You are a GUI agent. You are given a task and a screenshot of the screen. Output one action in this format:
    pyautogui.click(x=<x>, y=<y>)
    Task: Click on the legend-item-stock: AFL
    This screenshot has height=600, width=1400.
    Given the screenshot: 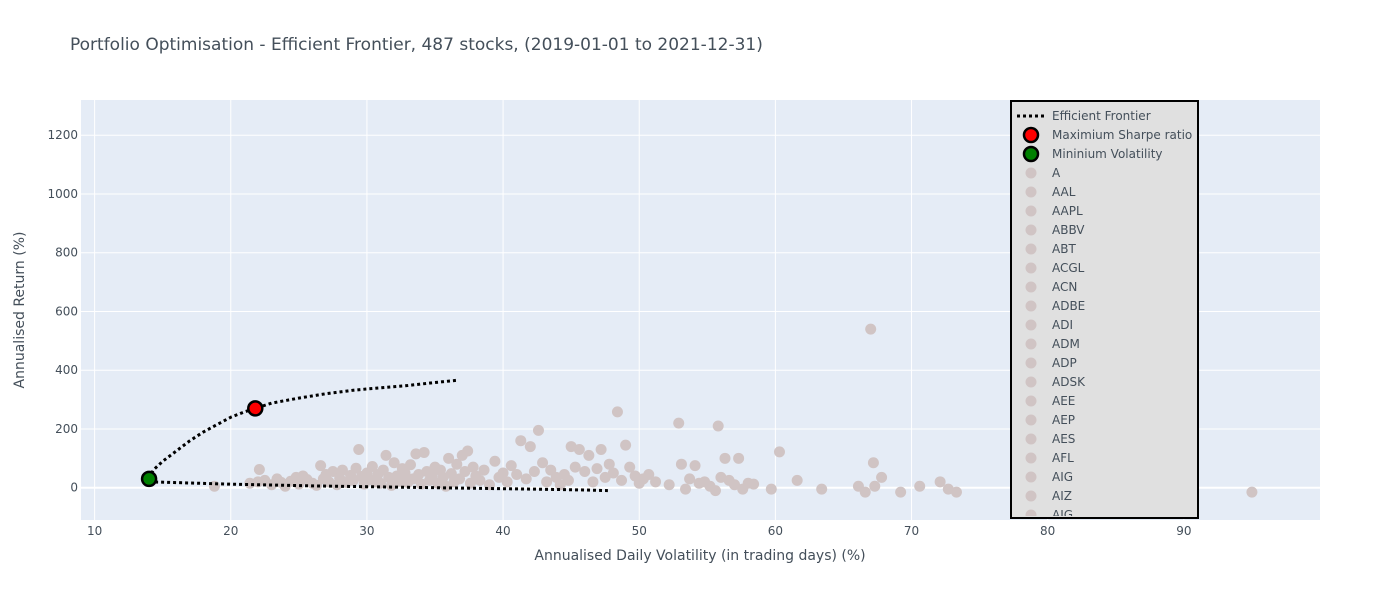 What is the action you would take?
    pyautogui.click(x=1050, y=458)
    